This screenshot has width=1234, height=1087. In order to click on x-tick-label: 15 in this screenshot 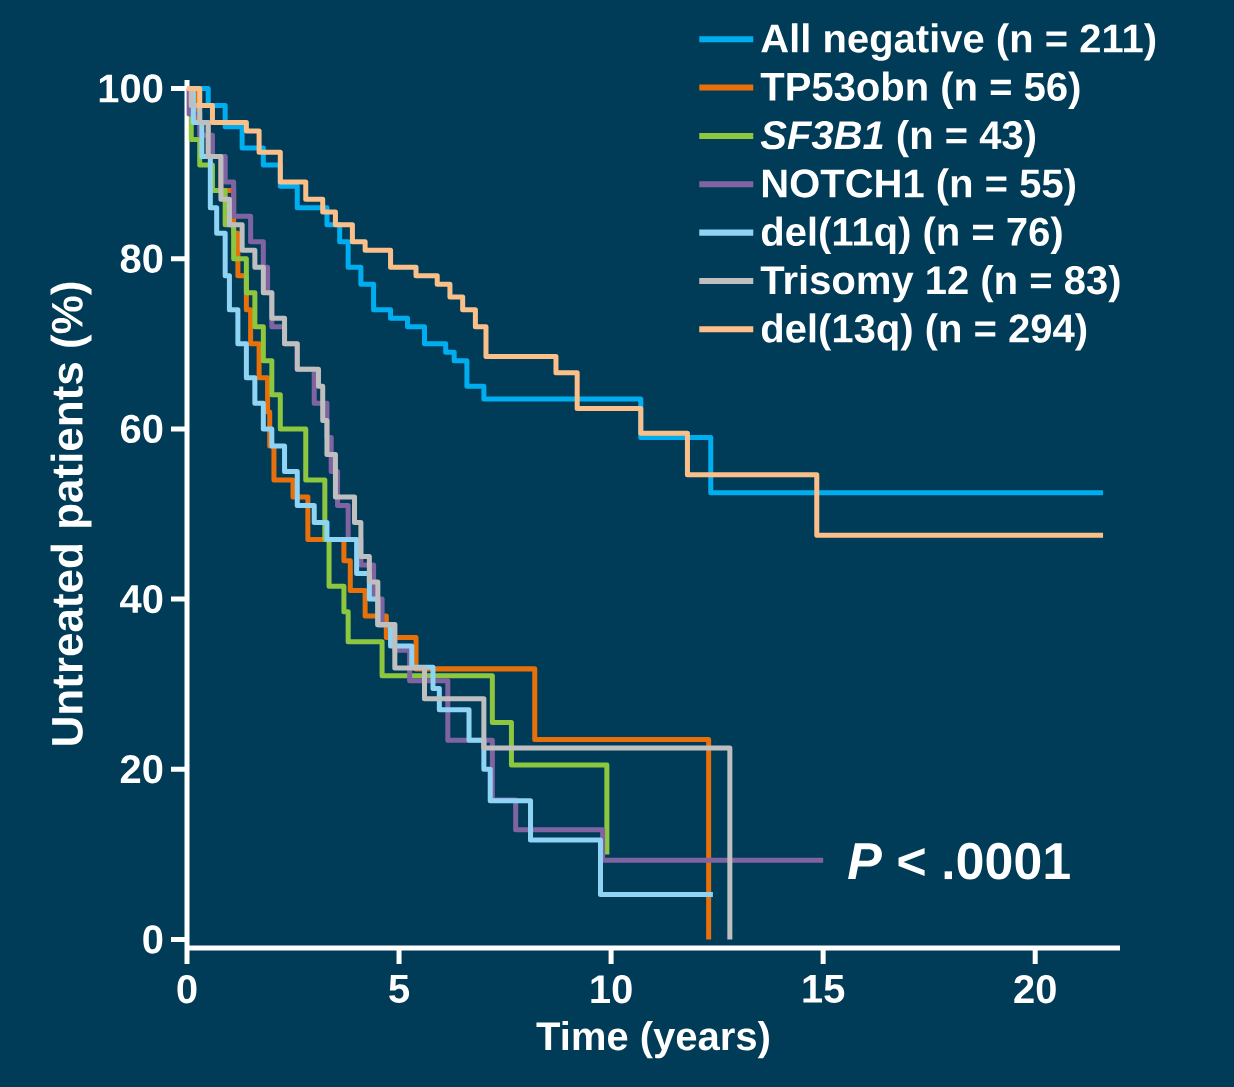, I will do `click(824, 989)`.